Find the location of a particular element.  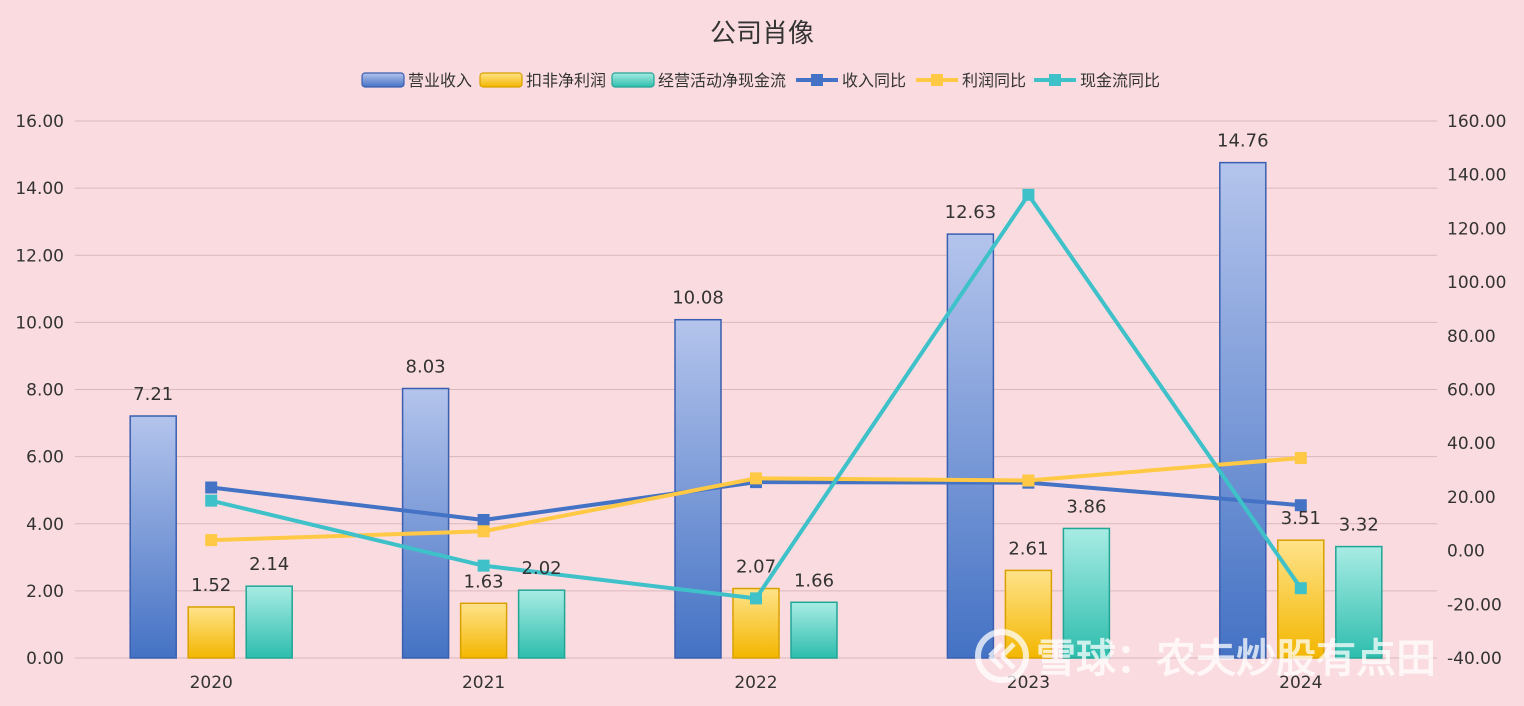

data-label: 3.32 is located at coordinates (1359, 525).